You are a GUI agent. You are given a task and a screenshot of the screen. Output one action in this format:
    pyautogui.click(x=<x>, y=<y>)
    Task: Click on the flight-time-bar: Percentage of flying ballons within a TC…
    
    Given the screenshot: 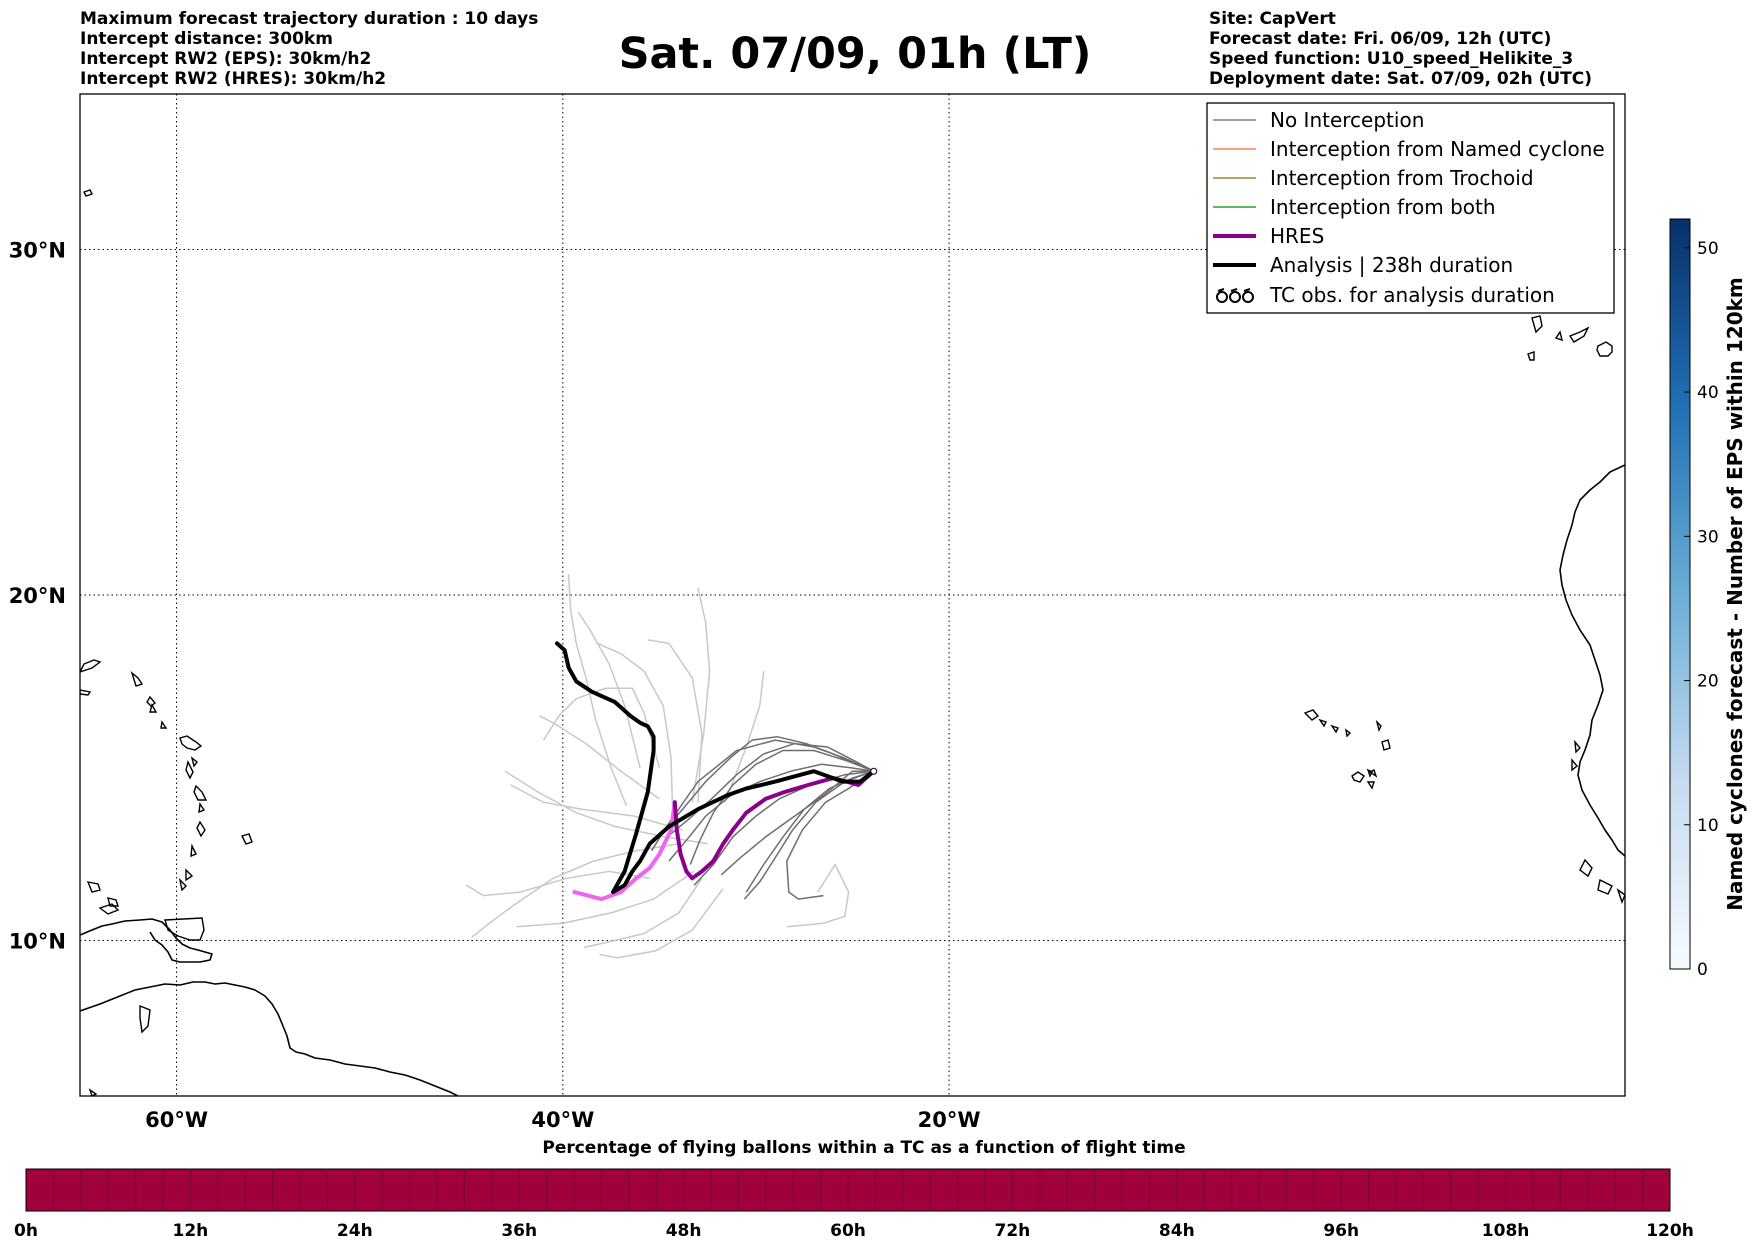 What is the action you would take?
    pyautogui.click(x=854, y=1189)
    